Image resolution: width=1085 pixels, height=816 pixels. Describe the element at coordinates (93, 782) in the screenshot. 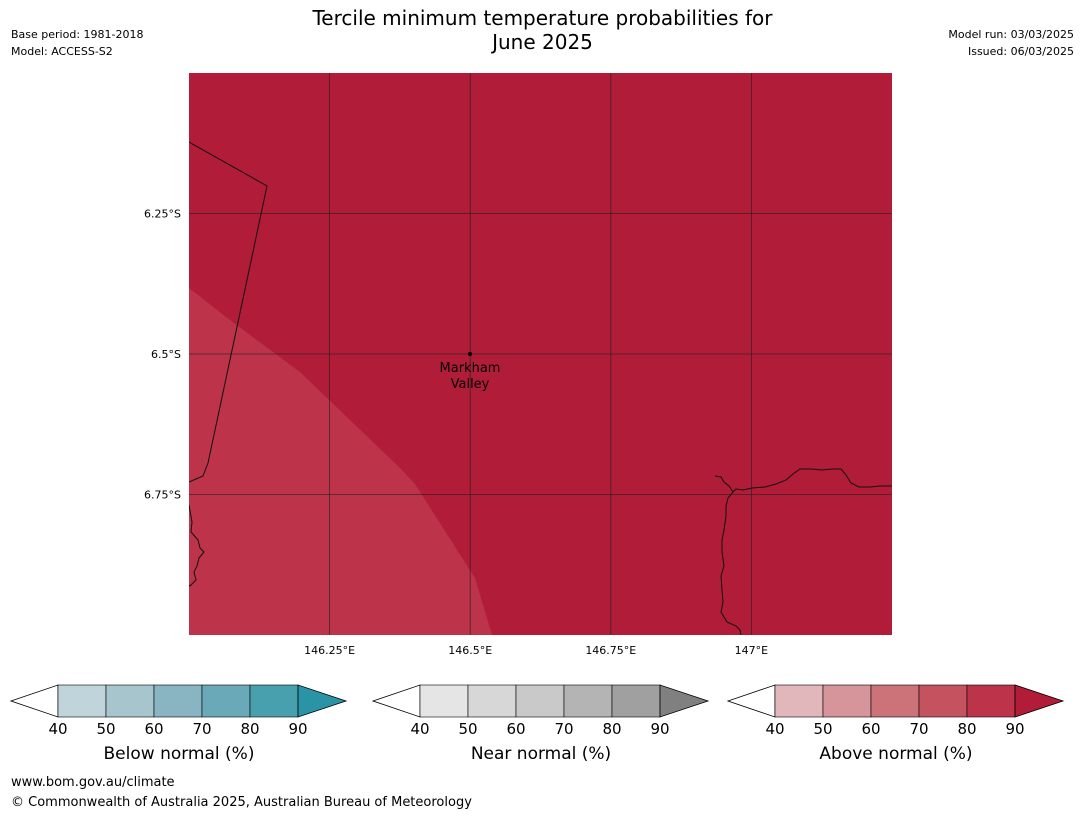

I see `footer-url: www.bom.gov.au/climate` at that location.